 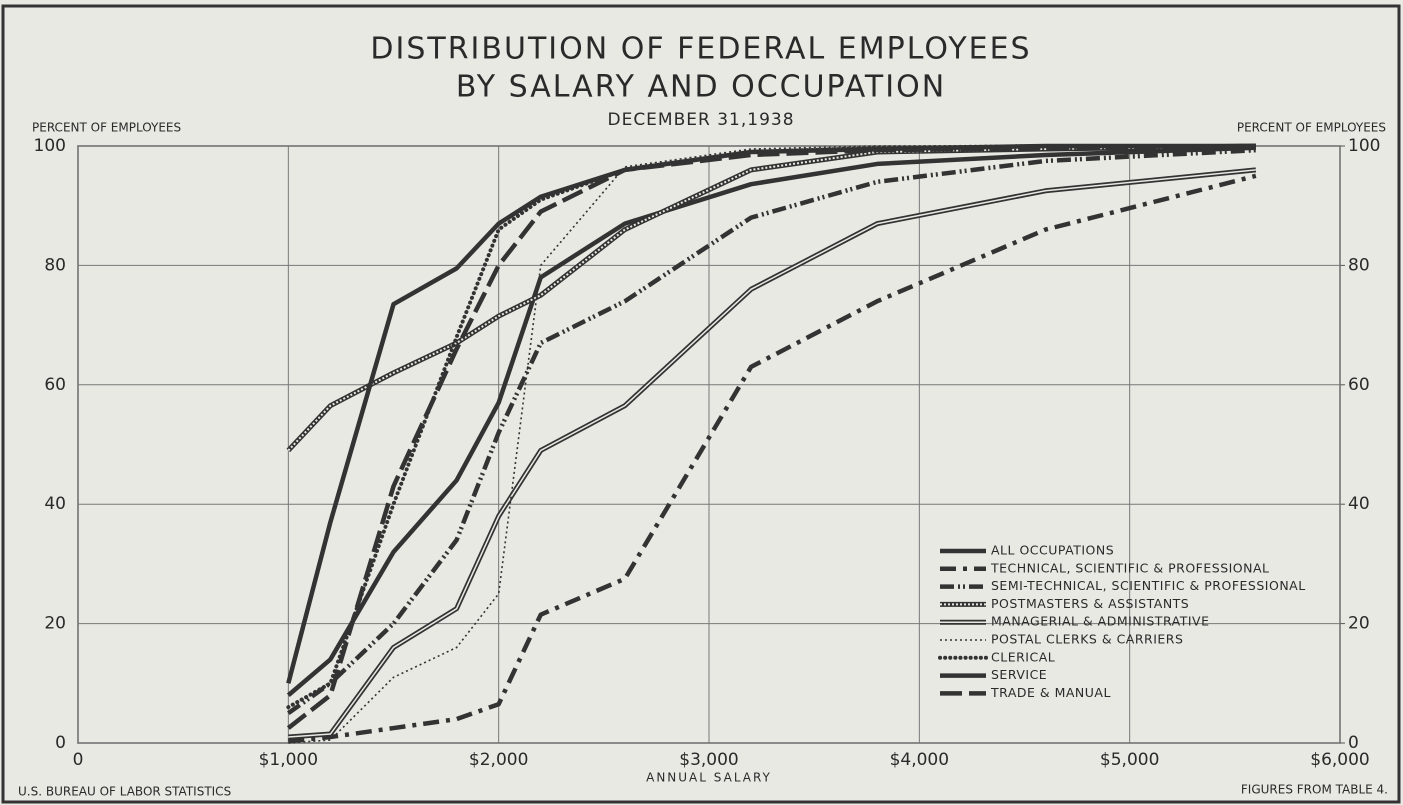 I want to click on y2-tick-label: 20, so click(x=1359, y=624).